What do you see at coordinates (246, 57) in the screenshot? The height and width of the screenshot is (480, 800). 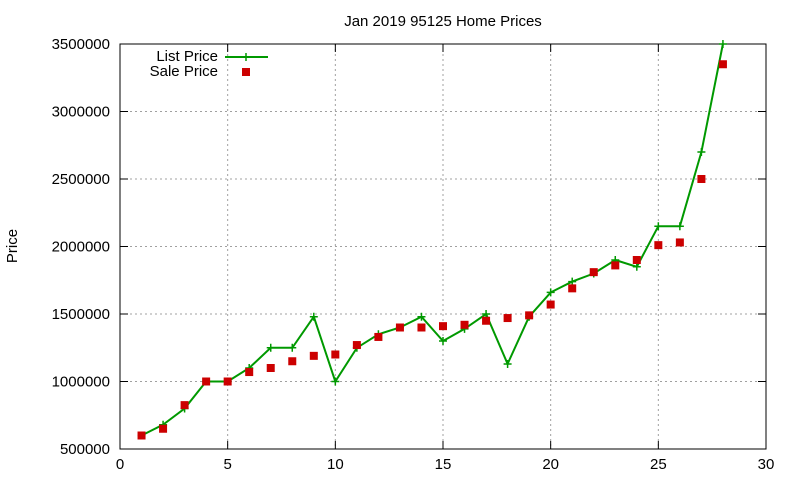 I see `legend-marker-list-price` at bounding box center [246, 57].